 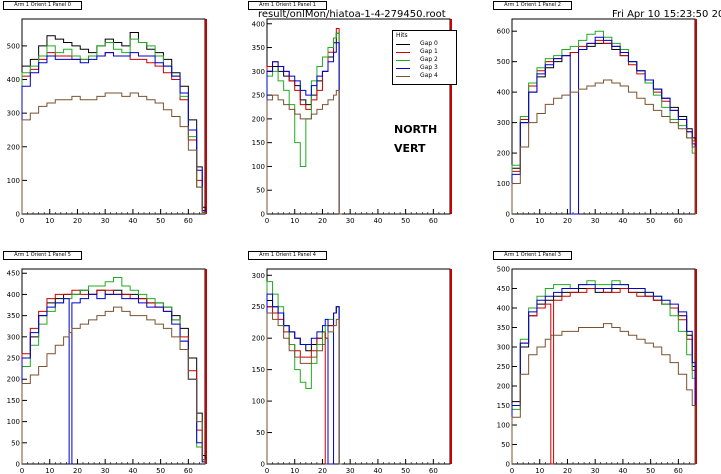 I want to click on legend-title: Hits, so click(x=402, y=35).